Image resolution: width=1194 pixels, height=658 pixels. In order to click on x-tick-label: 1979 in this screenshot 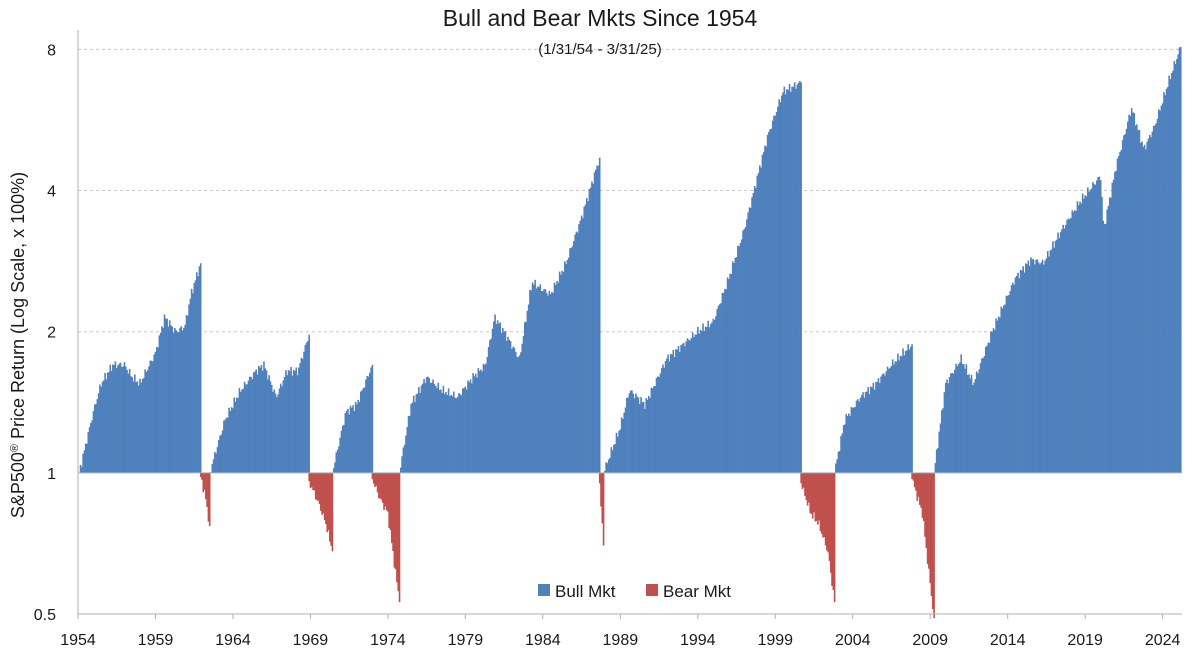, I will do `click(466, 640)`.